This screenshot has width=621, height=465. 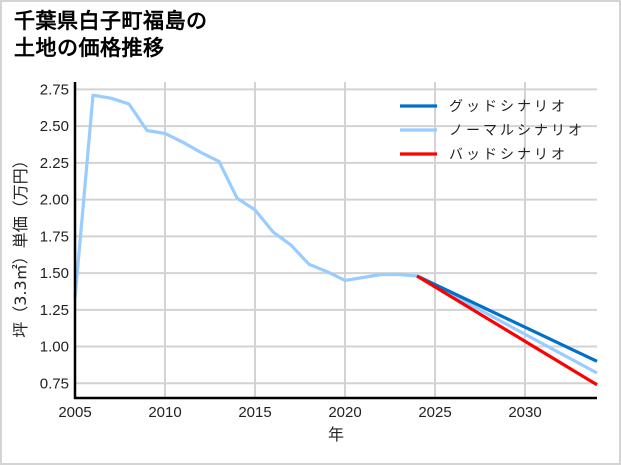 I want to click on chart-title: 千葉県白子町福島の 土地の価格推移, so click(x=111, y=34).